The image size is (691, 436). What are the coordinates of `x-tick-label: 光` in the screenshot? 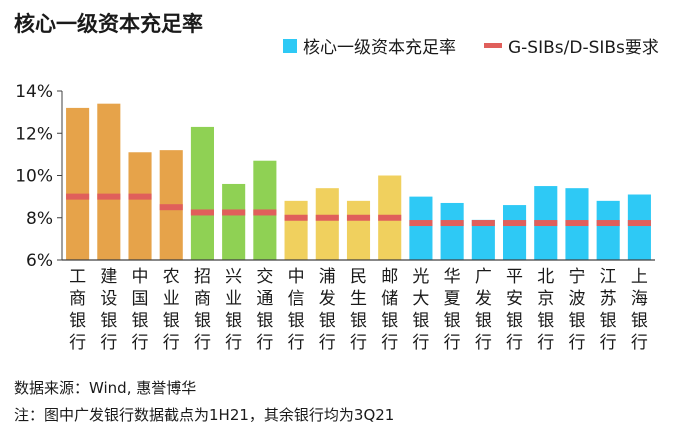 It's located at (420, 277).